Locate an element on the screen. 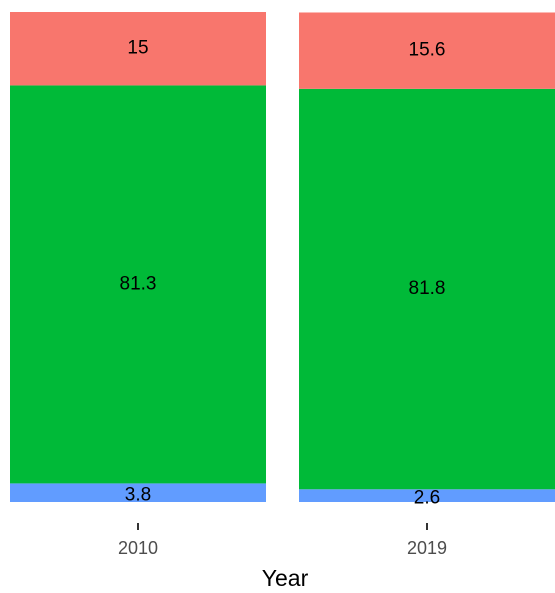 Image resolution: width=555 pixels, height=593 pixels. data-label: 2.6 is located at coordinates (427, 498).